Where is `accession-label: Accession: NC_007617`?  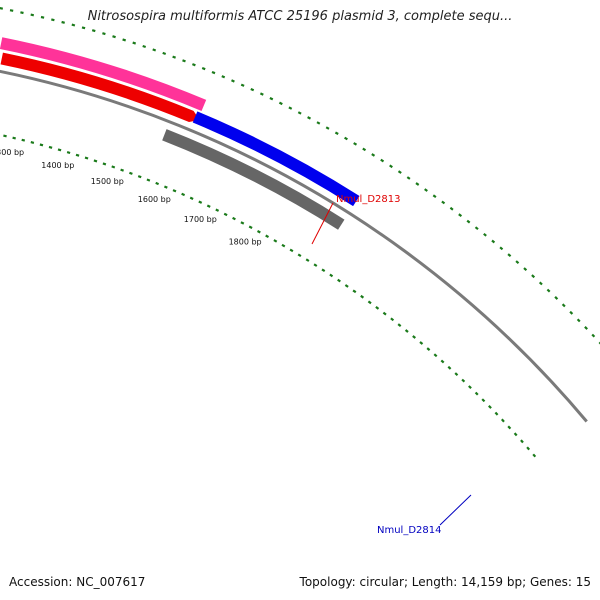 accession-label: Accession: NC_007617 is located at coordinates (77, 582).